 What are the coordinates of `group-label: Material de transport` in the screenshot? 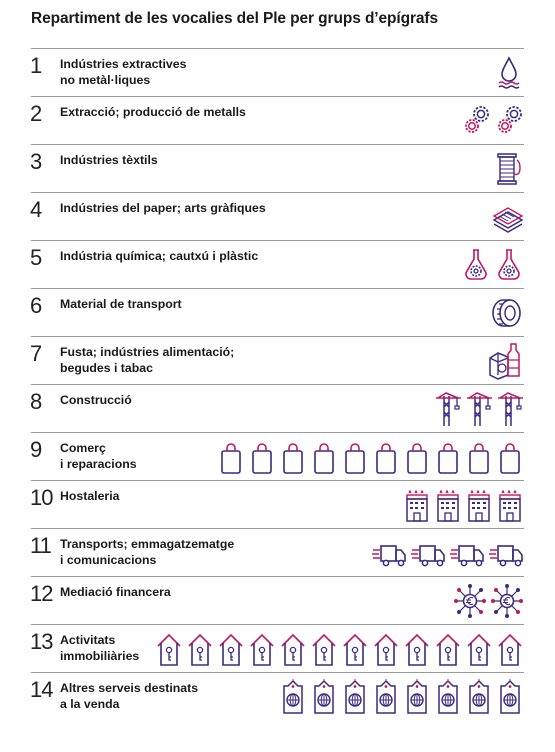 It's located at (121, 304).